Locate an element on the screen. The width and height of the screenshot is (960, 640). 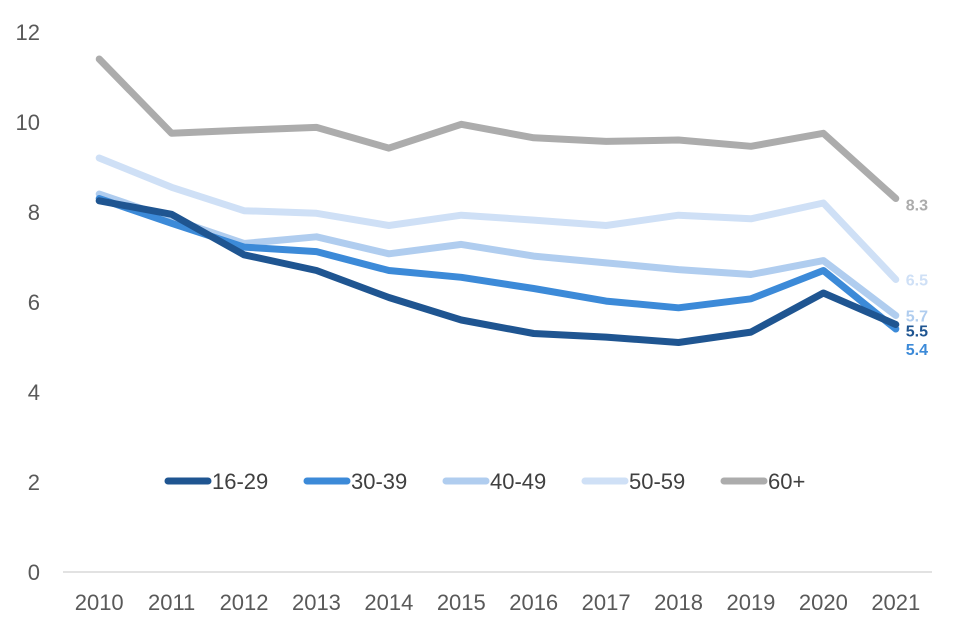
legend-label-50-59: 50-59 is located at coordinates (657, 481).